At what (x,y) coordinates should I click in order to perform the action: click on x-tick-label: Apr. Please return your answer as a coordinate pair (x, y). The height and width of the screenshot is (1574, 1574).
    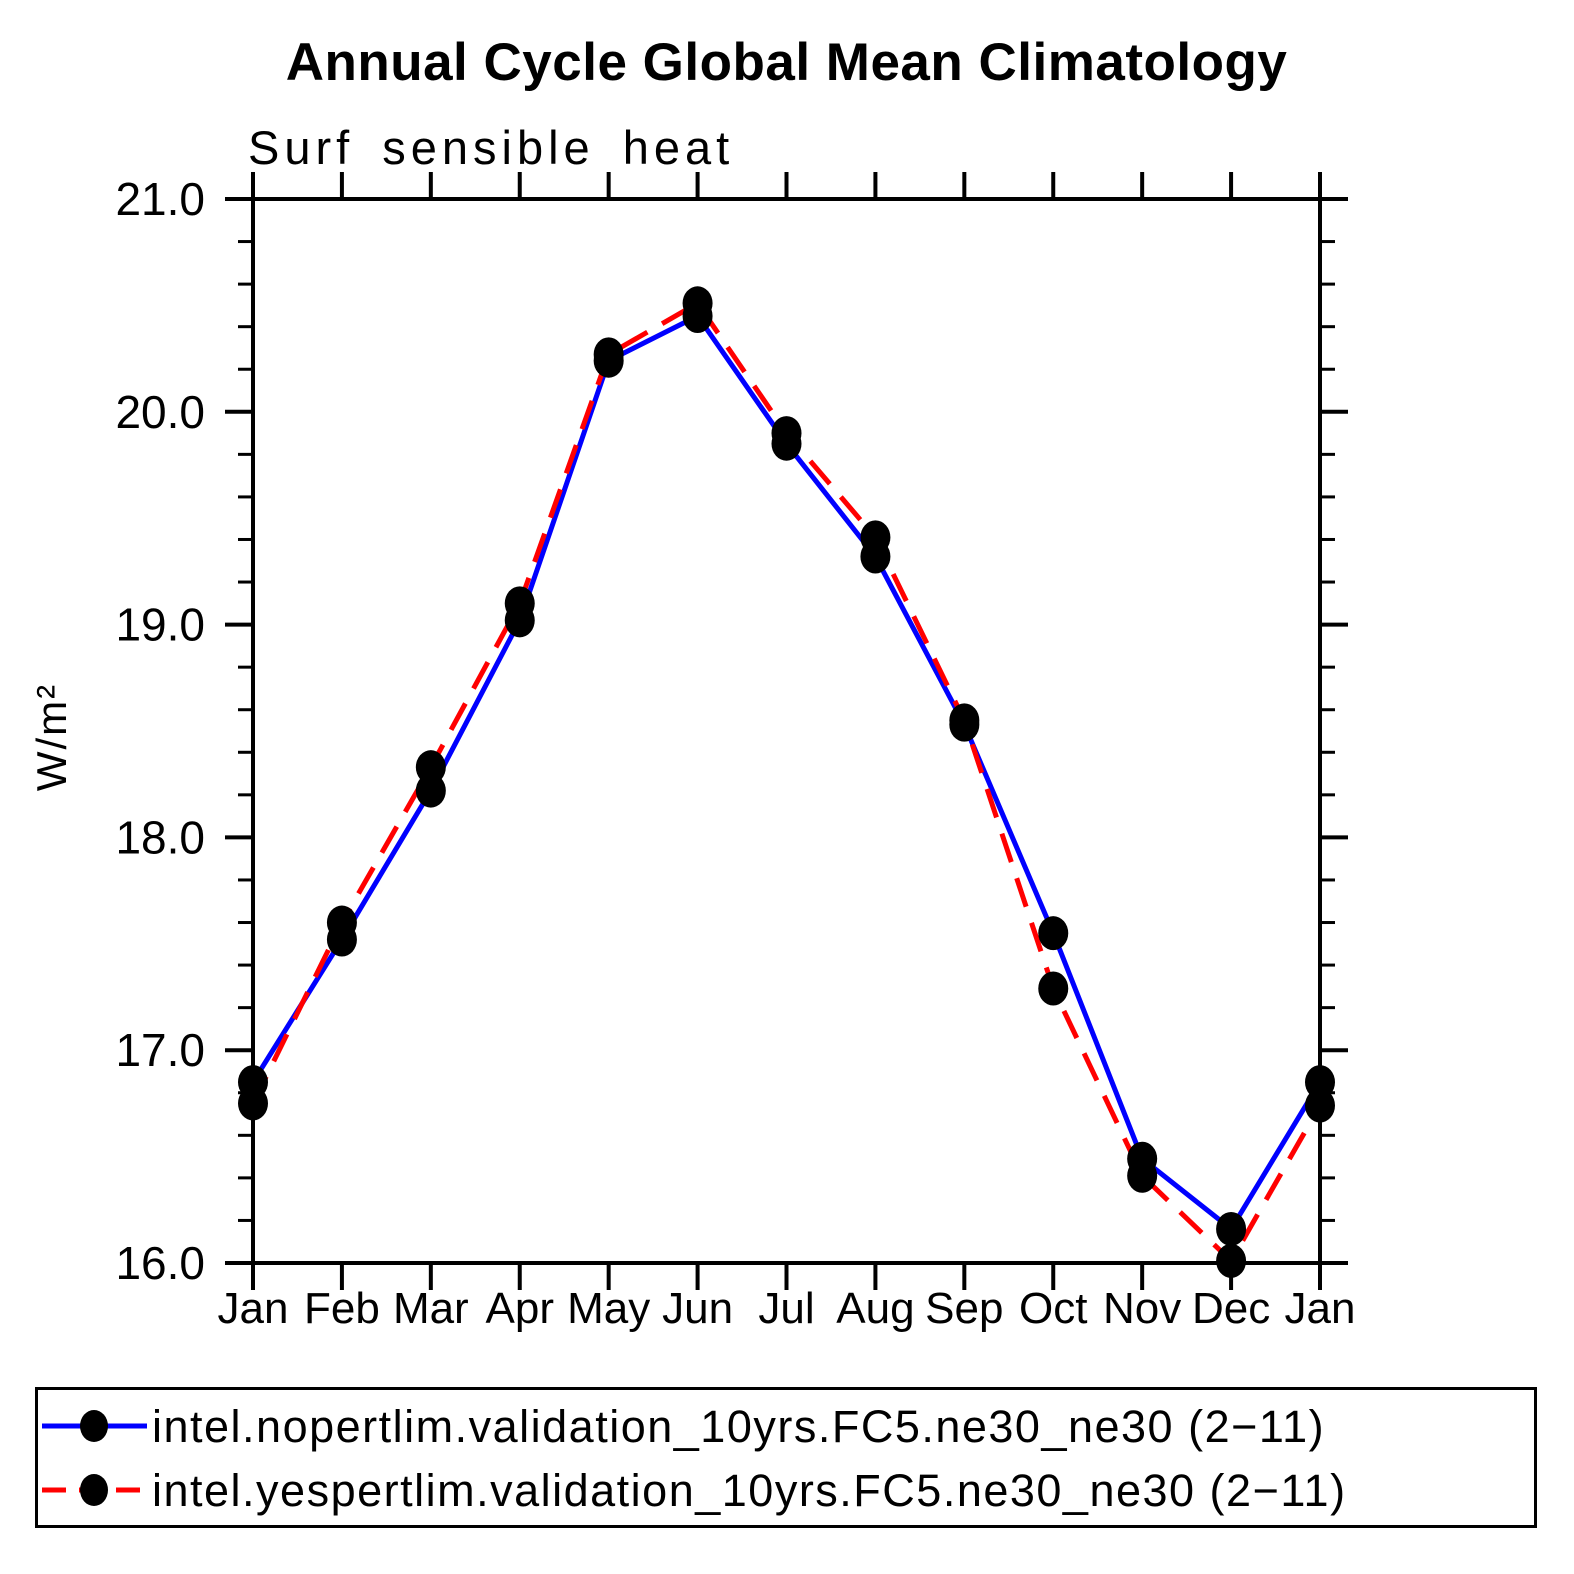
    Looking at the image, I should click on (520, 1308).